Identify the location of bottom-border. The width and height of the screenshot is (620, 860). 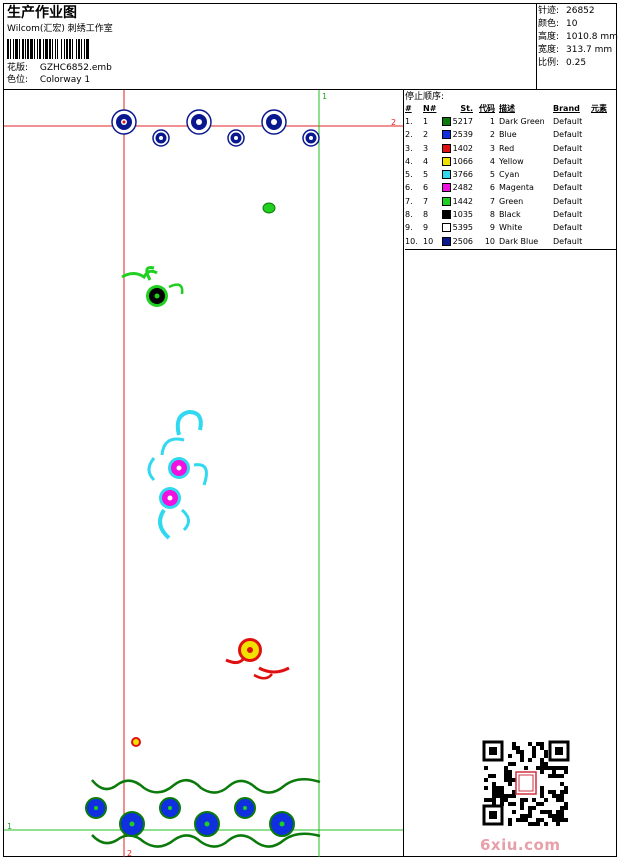
(203, 813).